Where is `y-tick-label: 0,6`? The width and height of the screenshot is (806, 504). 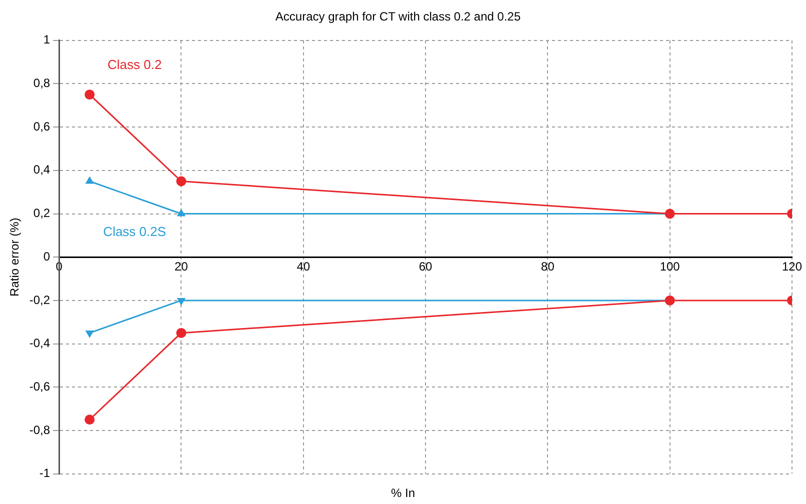
y-tick-label: 0,6 is located at coordinates (41, 126).